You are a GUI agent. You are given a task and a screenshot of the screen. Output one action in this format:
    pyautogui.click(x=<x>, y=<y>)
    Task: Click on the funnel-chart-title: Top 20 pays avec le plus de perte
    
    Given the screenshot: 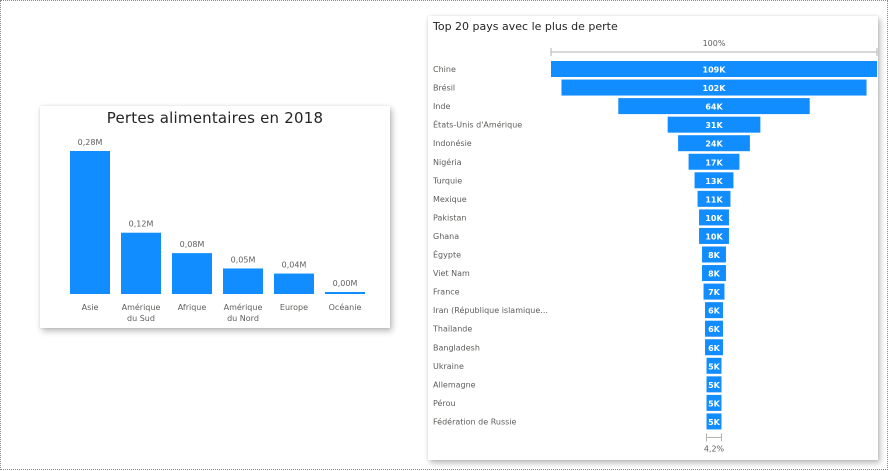 What is the action you would take?
    pyautogui.click(x=525, y=26)
    